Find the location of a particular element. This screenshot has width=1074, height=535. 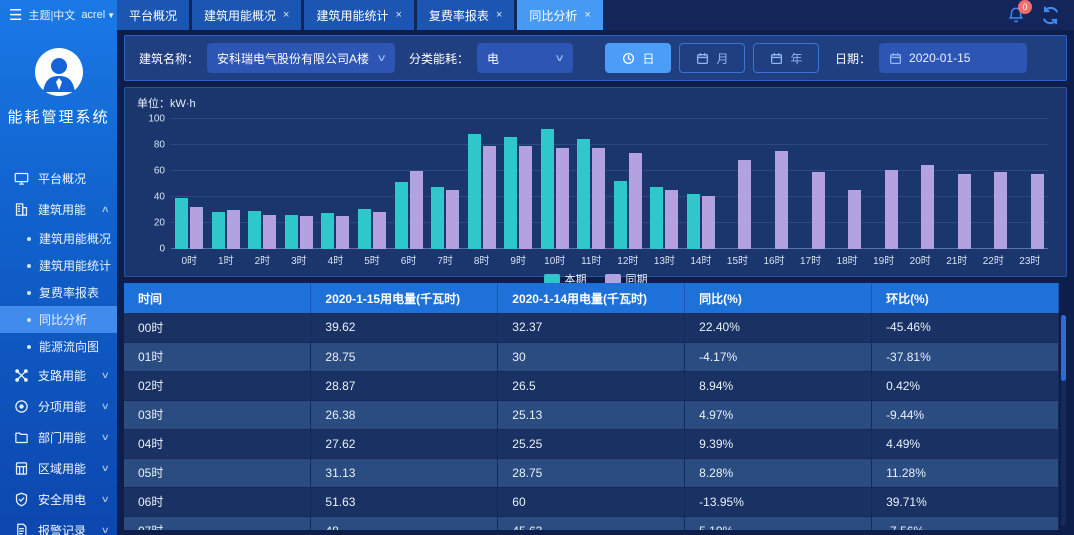

table-cell: 25.25 is located at coordinates (591, 444).